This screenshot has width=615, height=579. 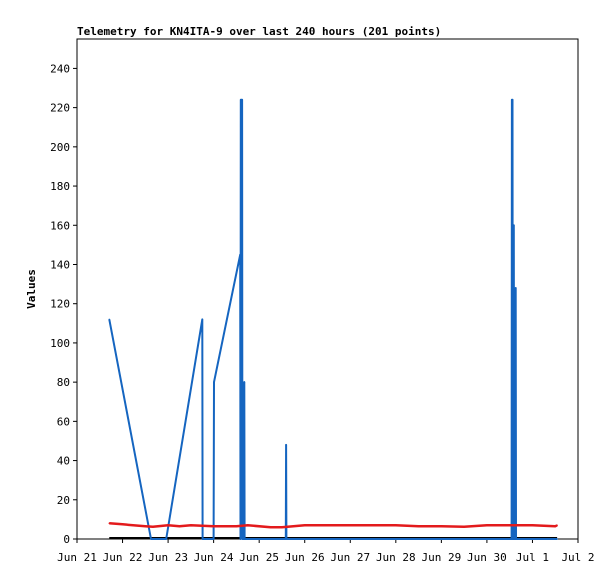 What do you see at coordinates (60, 186) in the screenshot?
I see `y-tick-label: 180` at bounding box center [60, 186].